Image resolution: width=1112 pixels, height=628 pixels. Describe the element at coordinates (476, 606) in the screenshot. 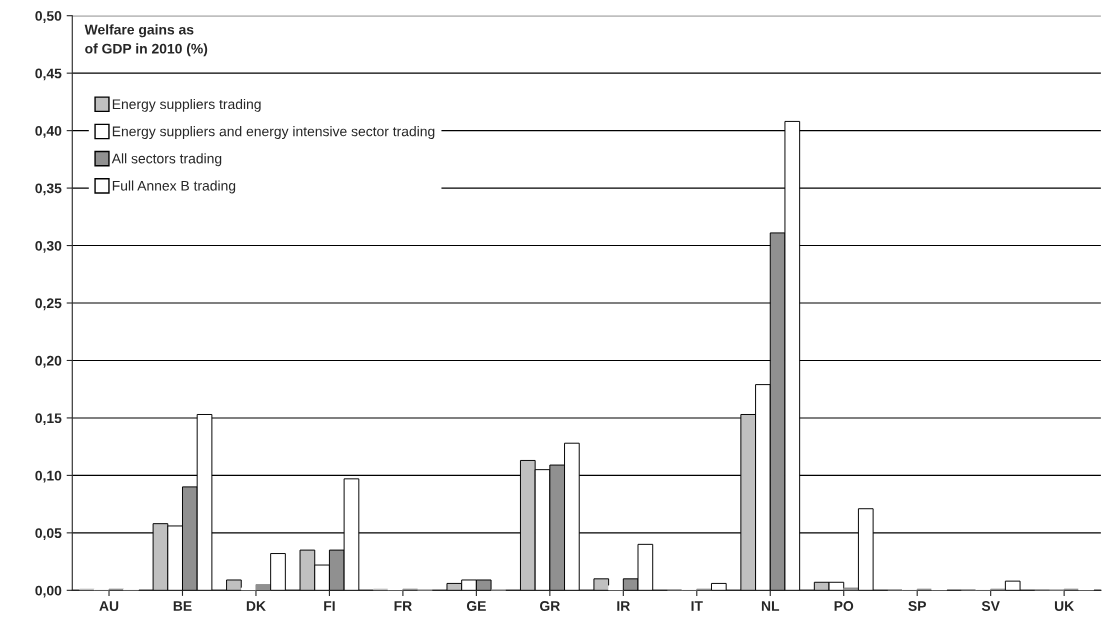

I see `x-tick-label: GE` at that location.